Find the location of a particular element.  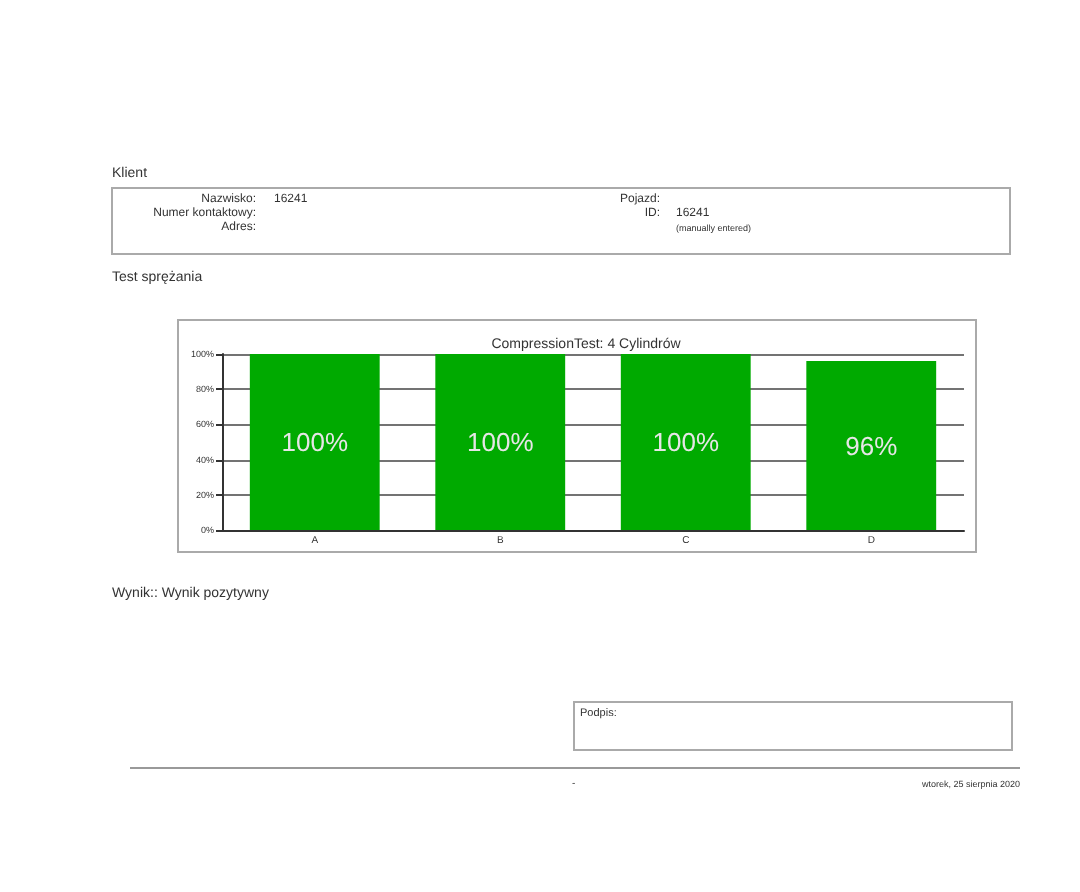

data-label: 96% is located at coordinates (872, 445).